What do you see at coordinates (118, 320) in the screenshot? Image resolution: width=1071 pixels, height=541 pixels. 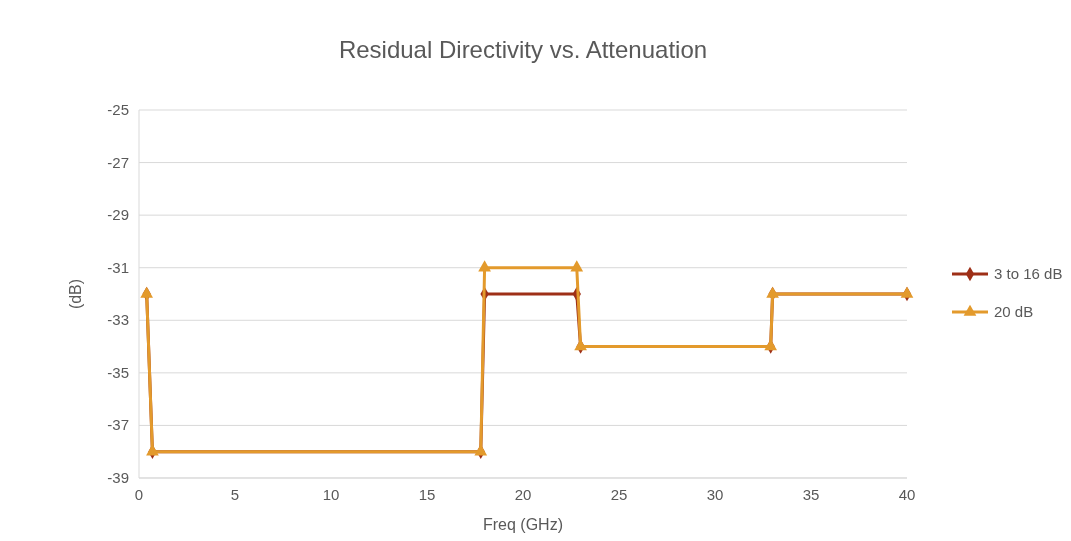 I see `y-tick-label: -33` at bounding box center [118, 320].